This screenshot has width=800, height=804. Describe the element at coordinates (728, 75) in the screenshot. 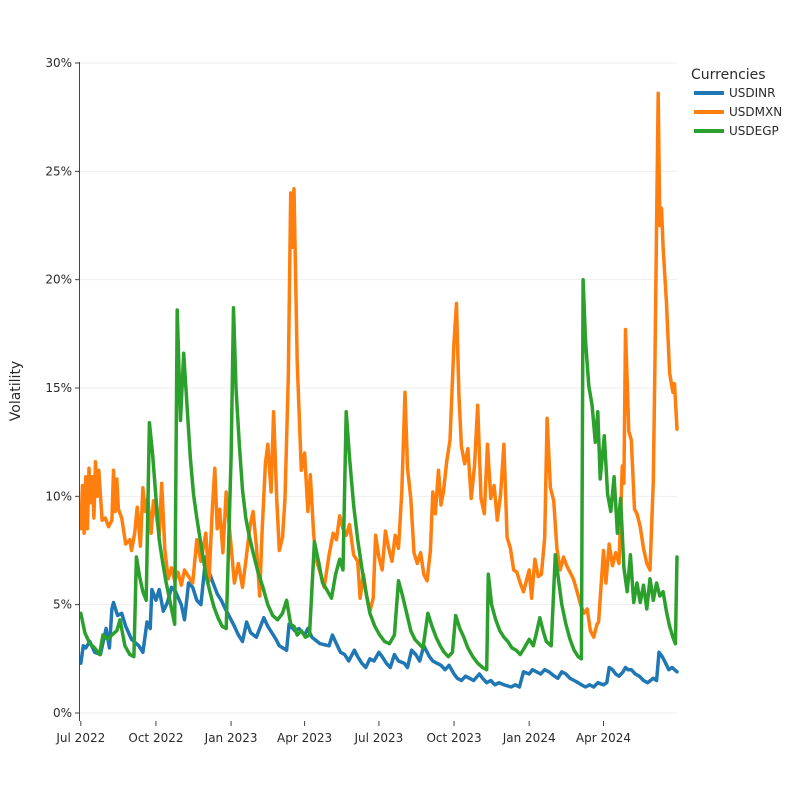

I see `legend-title: Currencies` at that location.